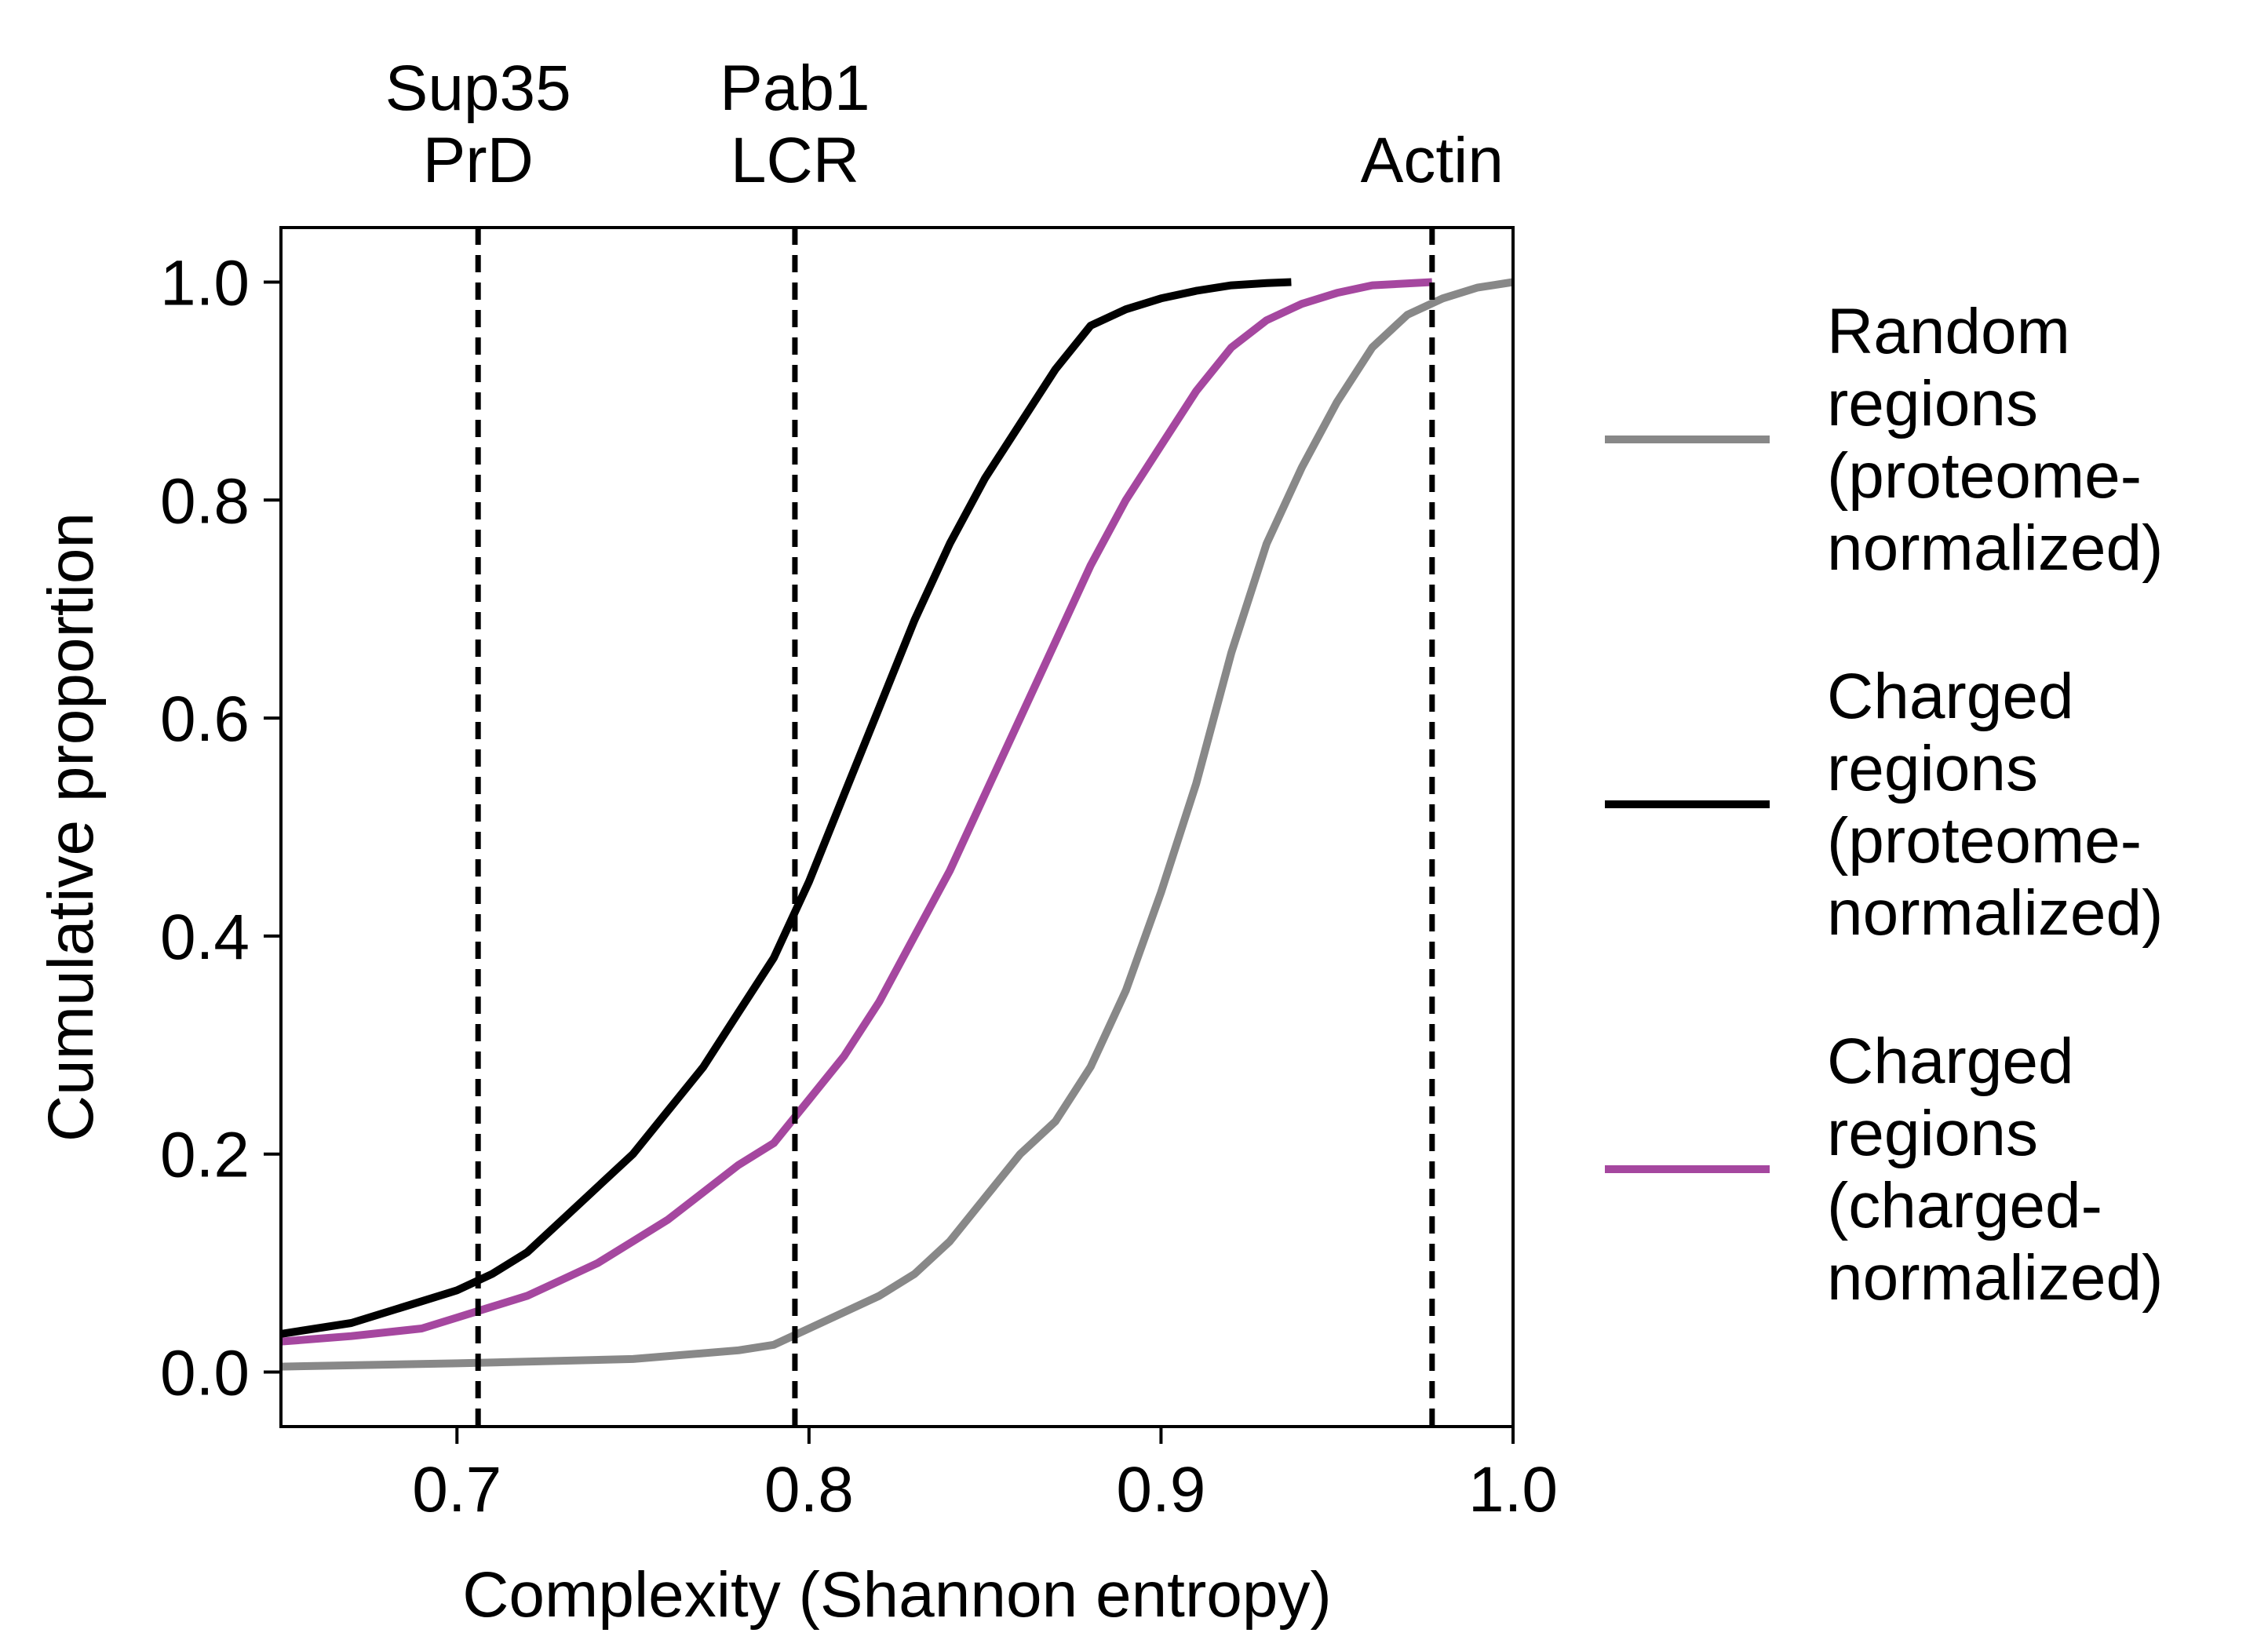 This screenshot has height=1651, width=2268. I want to click on y-tick-label: 0.8, so click(205, 501).